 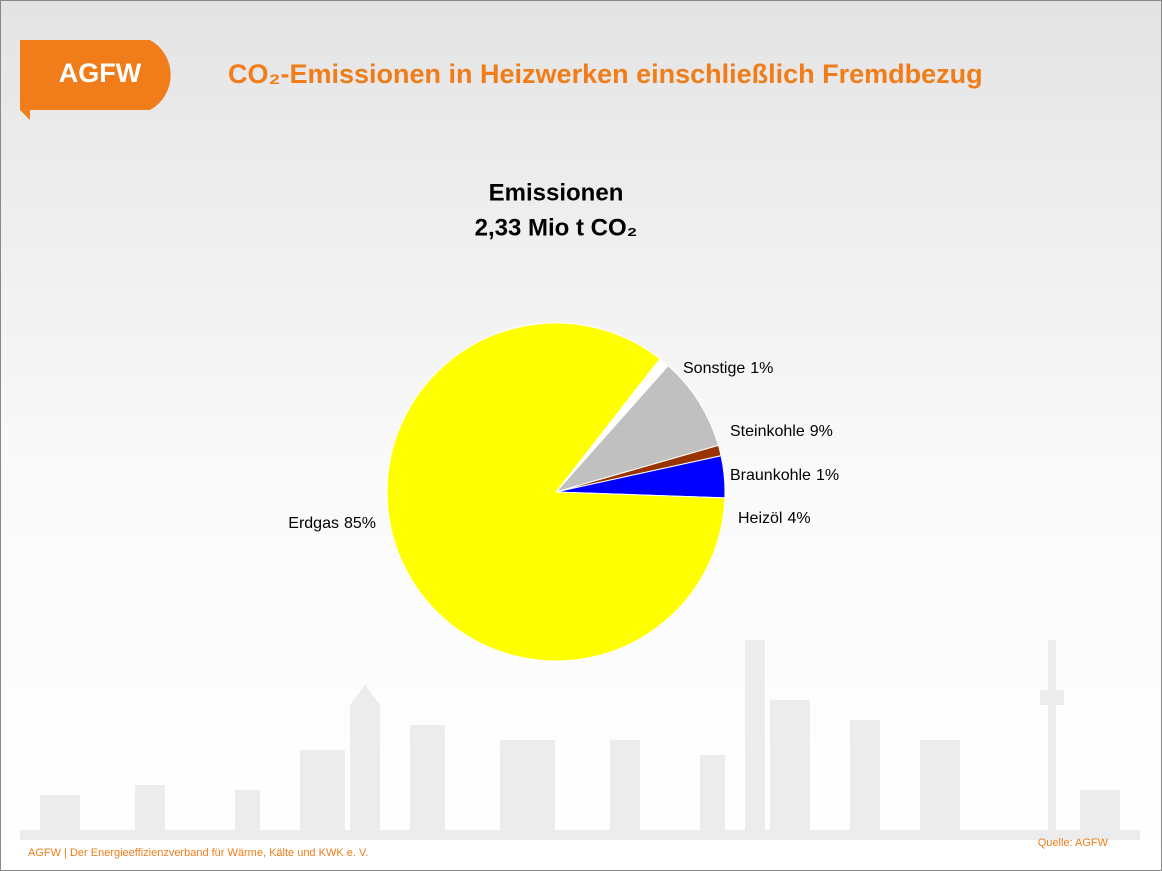 I want to click on slice-category: Steinkohle, so click(x=767, y=431).